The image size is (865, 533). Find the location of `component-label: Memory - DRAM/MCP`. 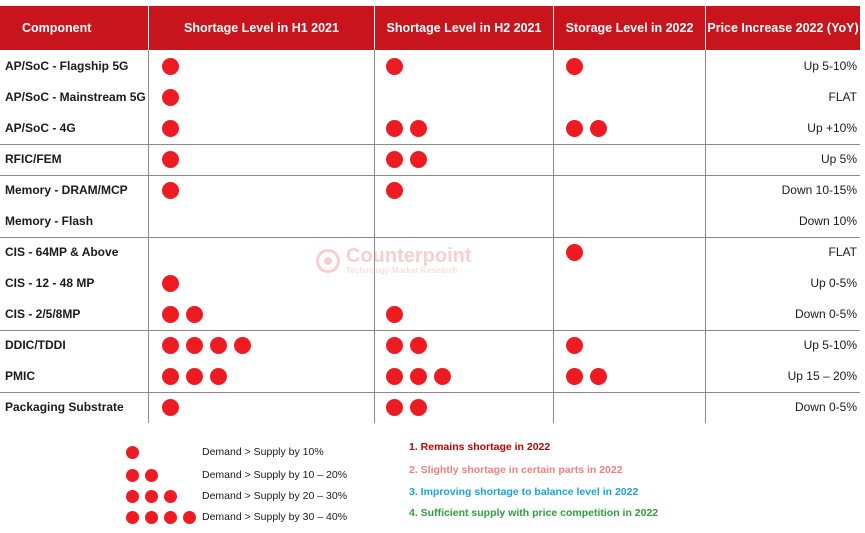

component-label: Memory - DRAM/MCP is located at coordinates (66, 190).